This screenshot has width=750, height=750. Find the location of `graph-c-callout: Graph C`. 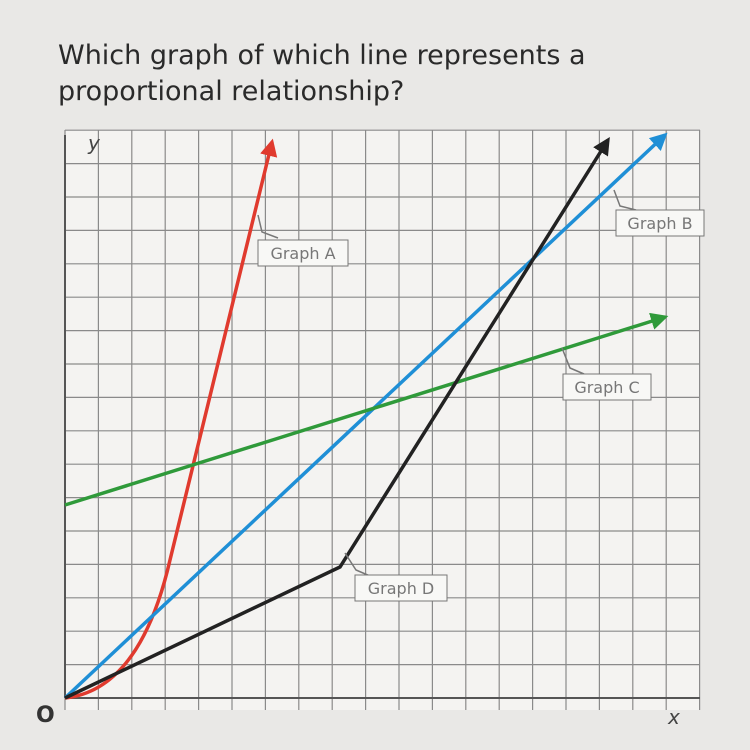

graph-c-callout: Graph C is located at coordinates (606, 374).